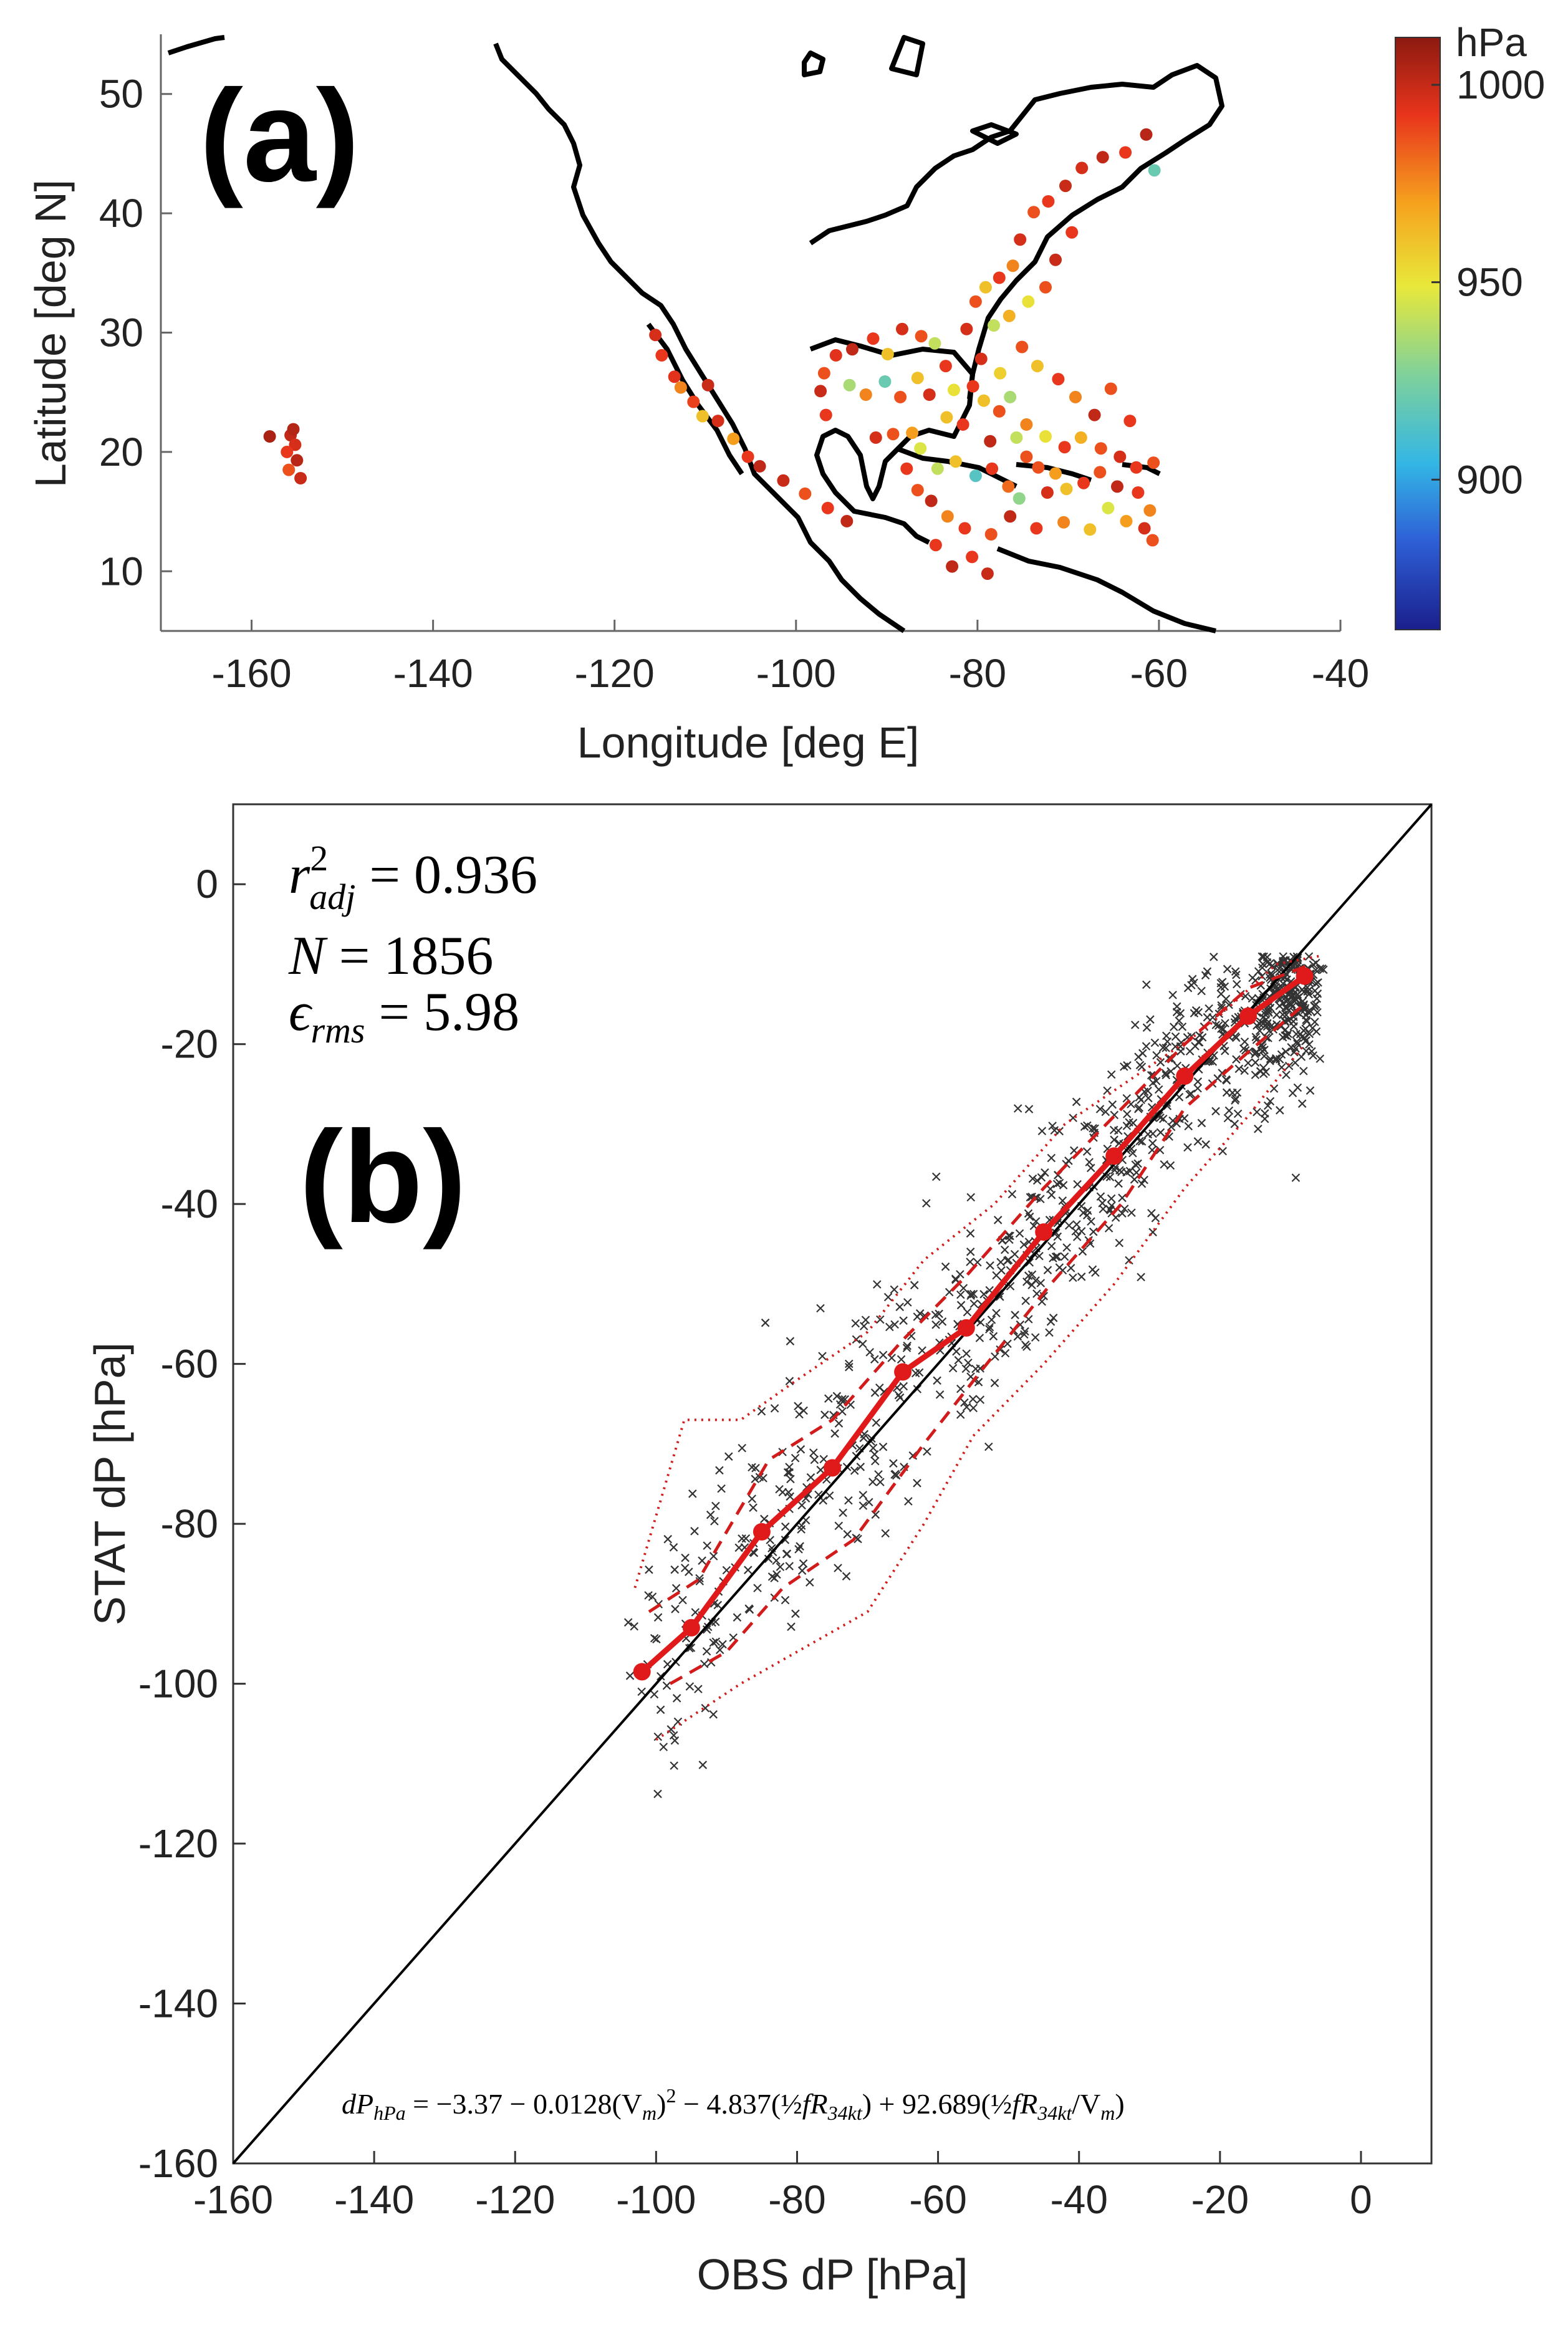 The height and width of the screenshot is (2338, 1568). I want to click on bin-range-lower-line, so click(980, 1392).